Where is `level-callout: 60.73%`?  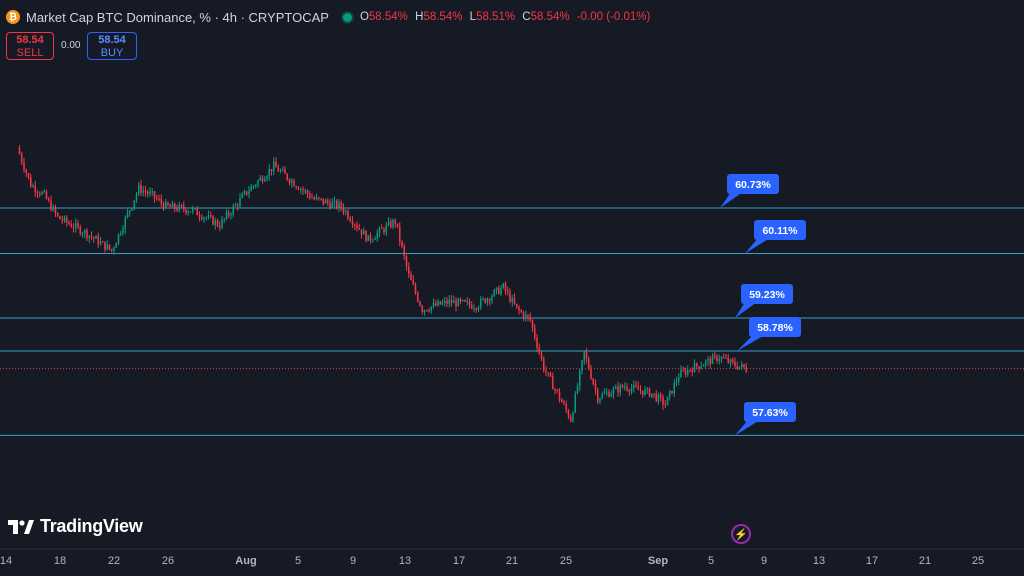
level-callout: 60.73% is located at coordinates (749, 191).